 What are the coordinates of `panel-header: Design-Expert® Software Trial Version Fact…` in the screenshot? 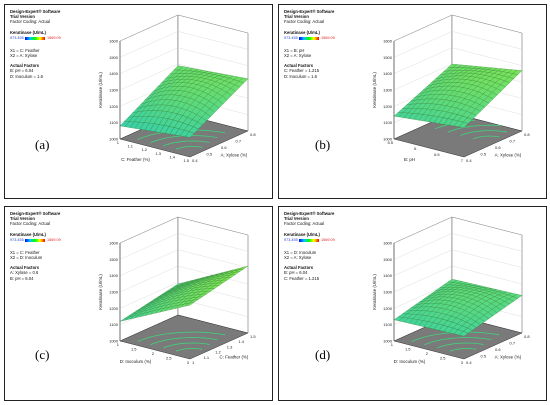 It's located at (311, 44).